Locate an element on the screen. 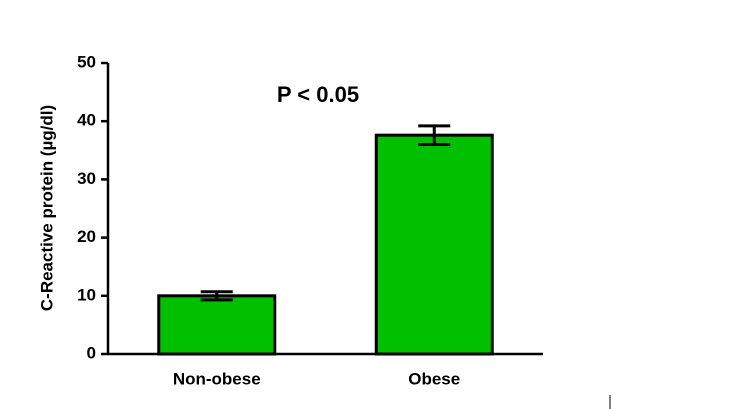 This screenshot has height=409, width=743. annotation: P < 0.05 is located at coordinates (318, 94).